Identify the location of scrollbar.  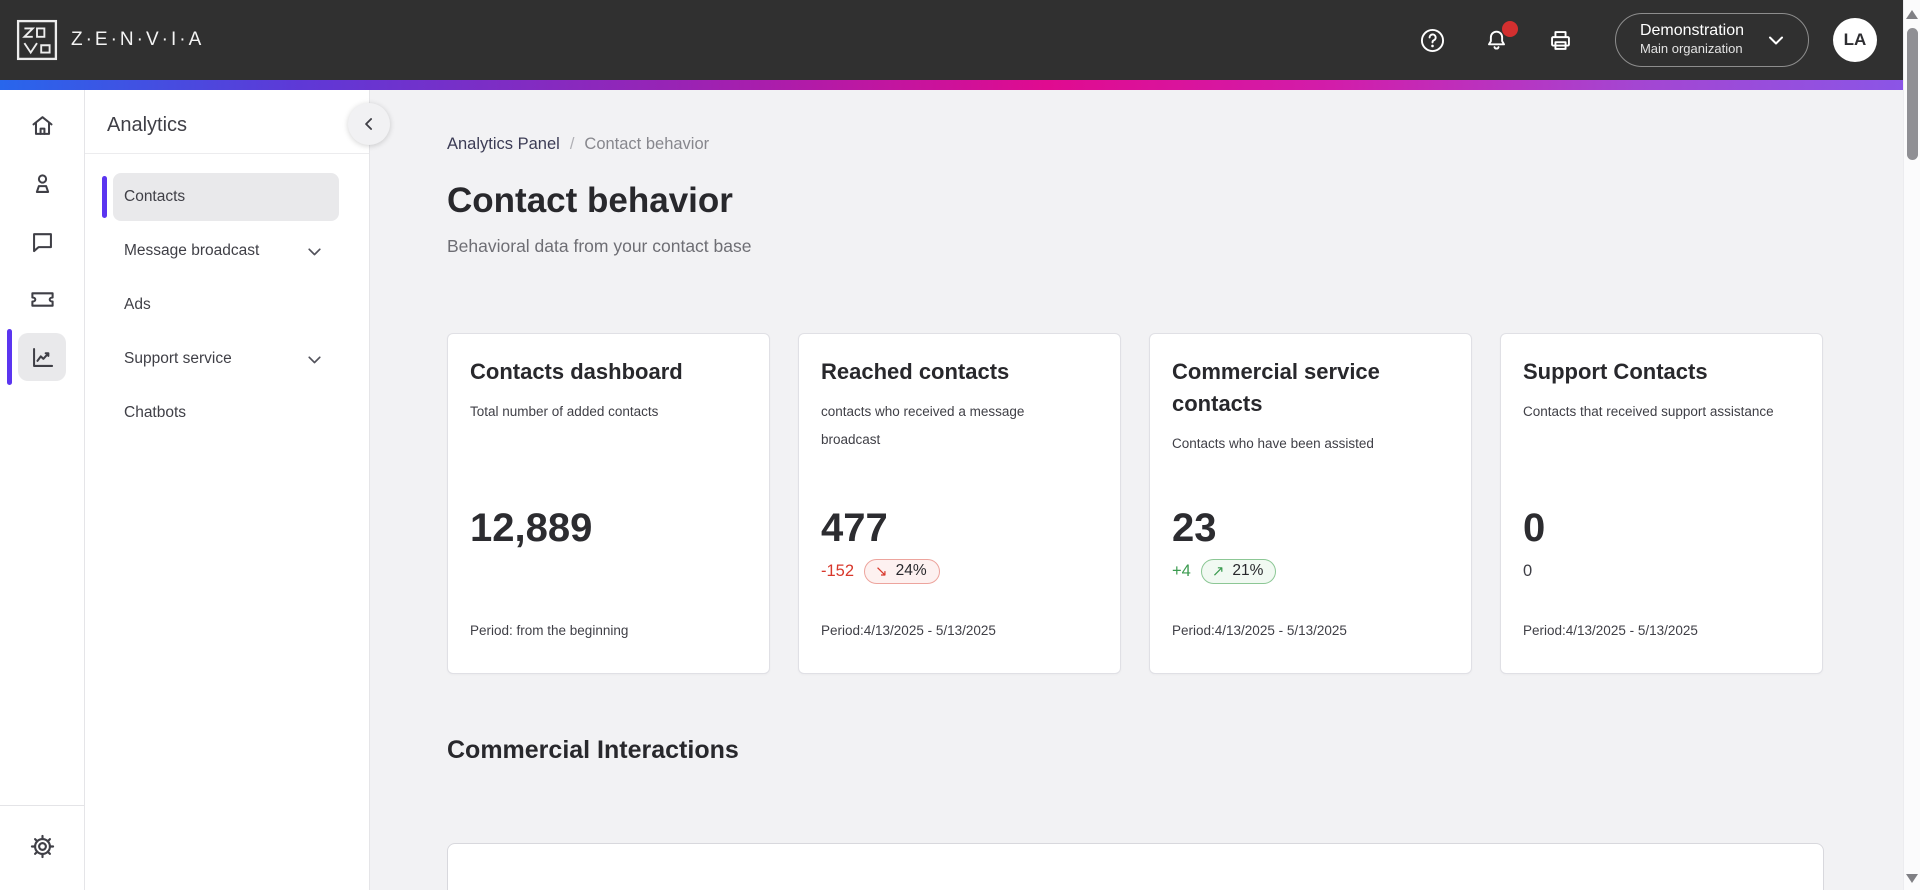
(1911, 445).